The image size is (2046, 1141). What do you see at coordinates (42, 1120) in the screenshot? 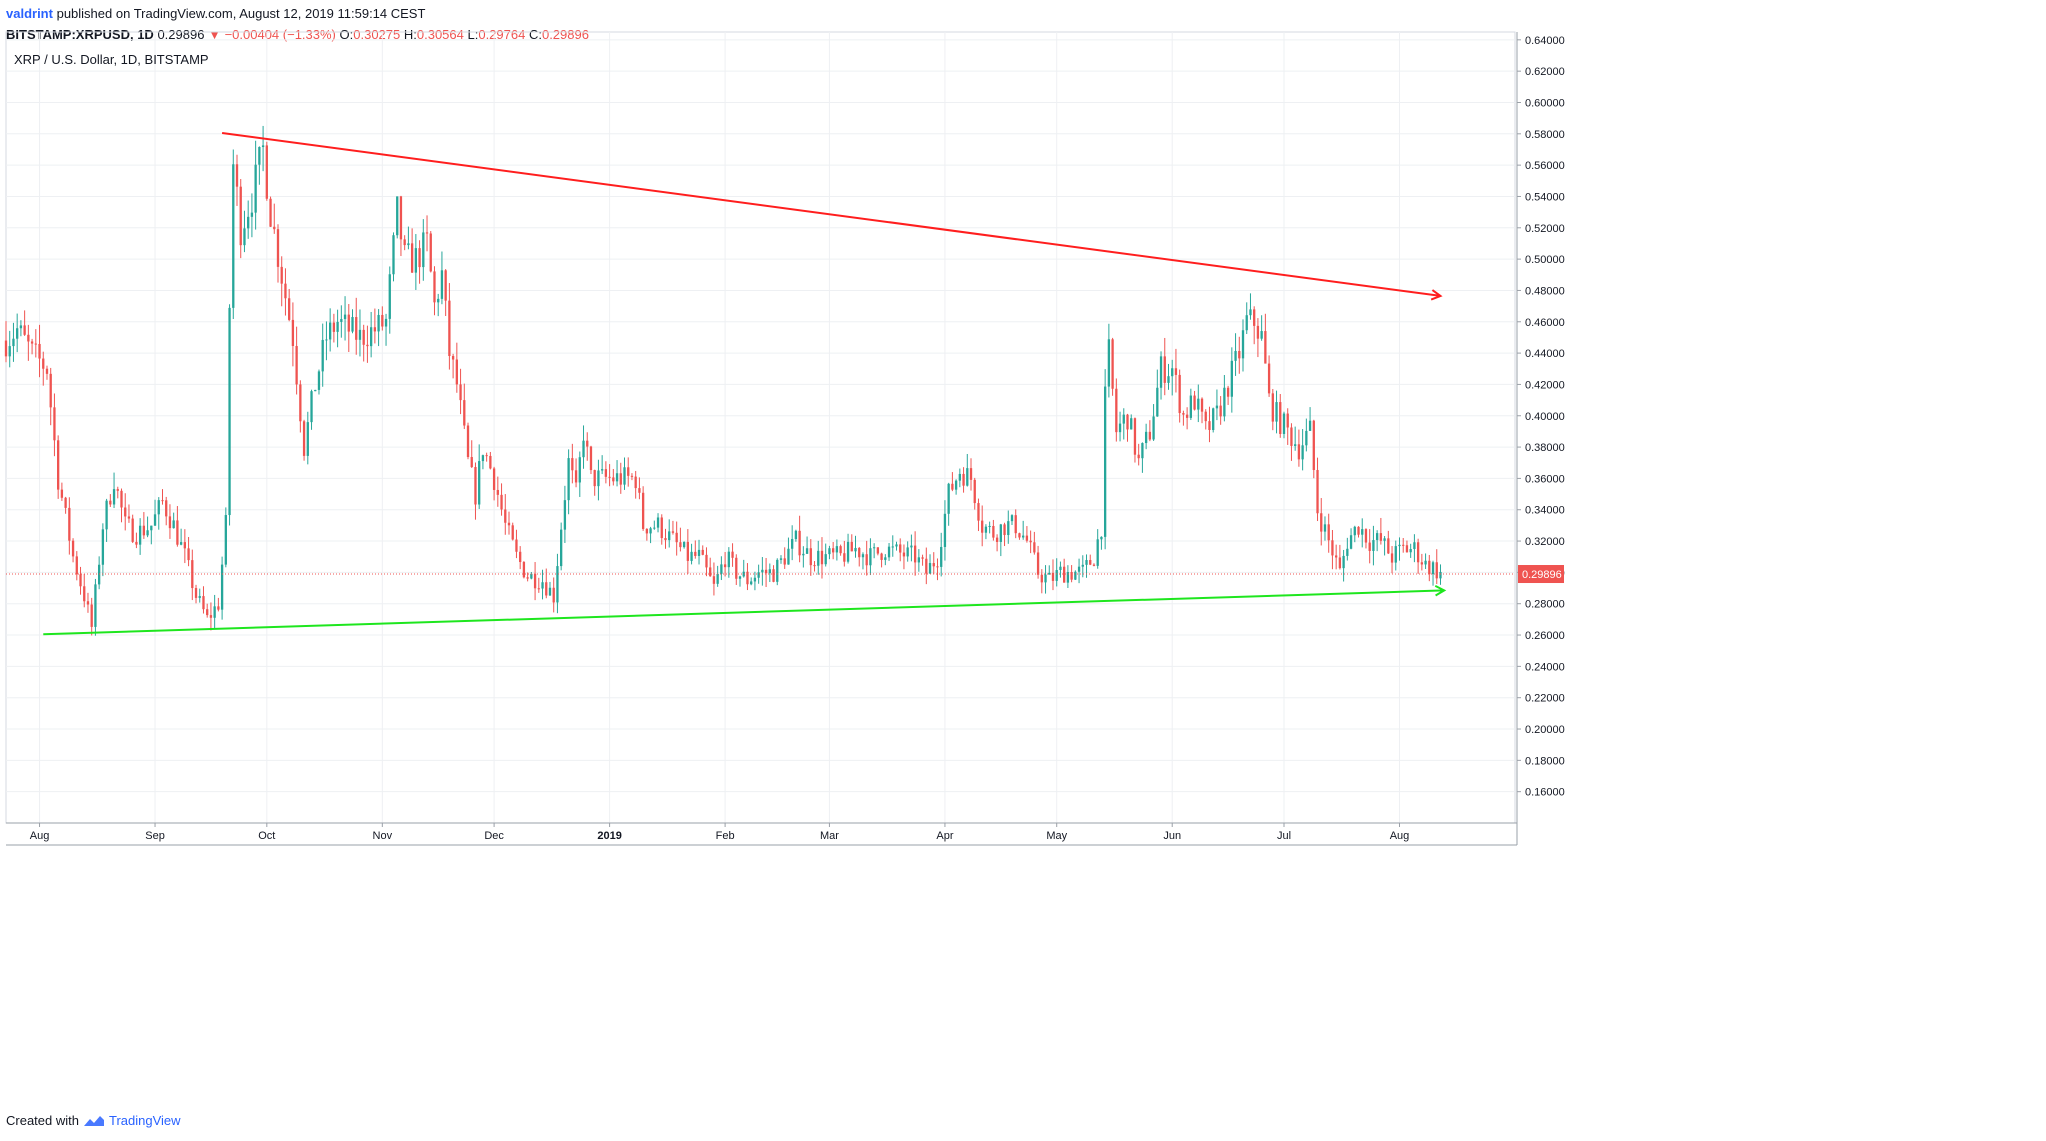
I see `created-with-label: Created with` at bounding box center [42, 1120].